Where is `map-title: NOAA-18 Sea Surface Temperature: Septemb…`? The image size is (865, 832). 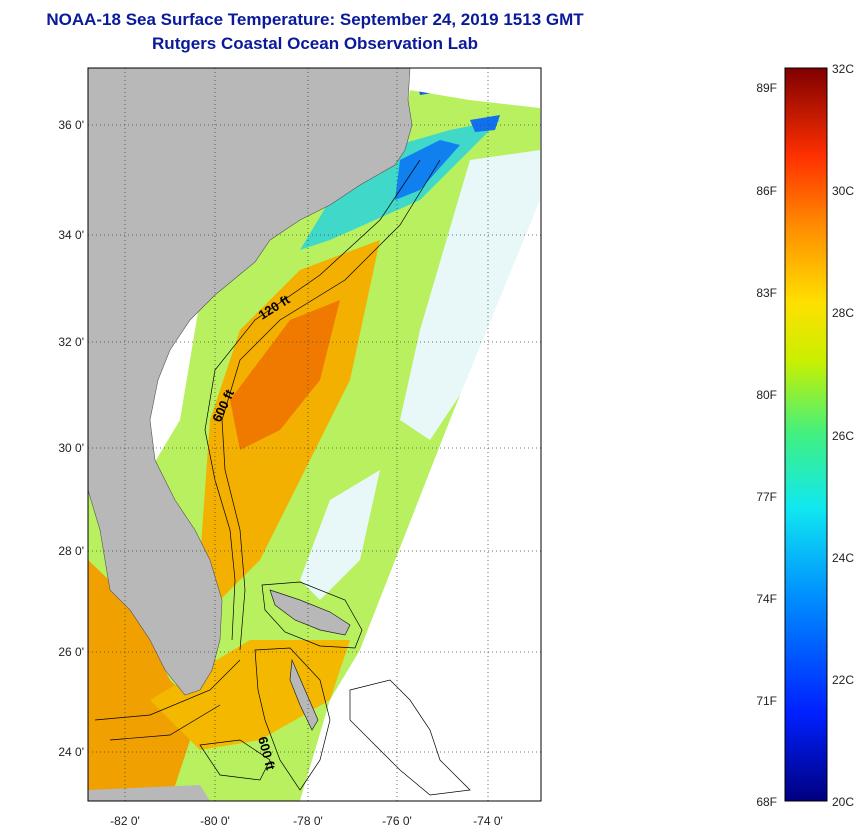
map-title: NOAA-18 Sea Surface Temperature: Septemb… is located at coordinates (315, 19).